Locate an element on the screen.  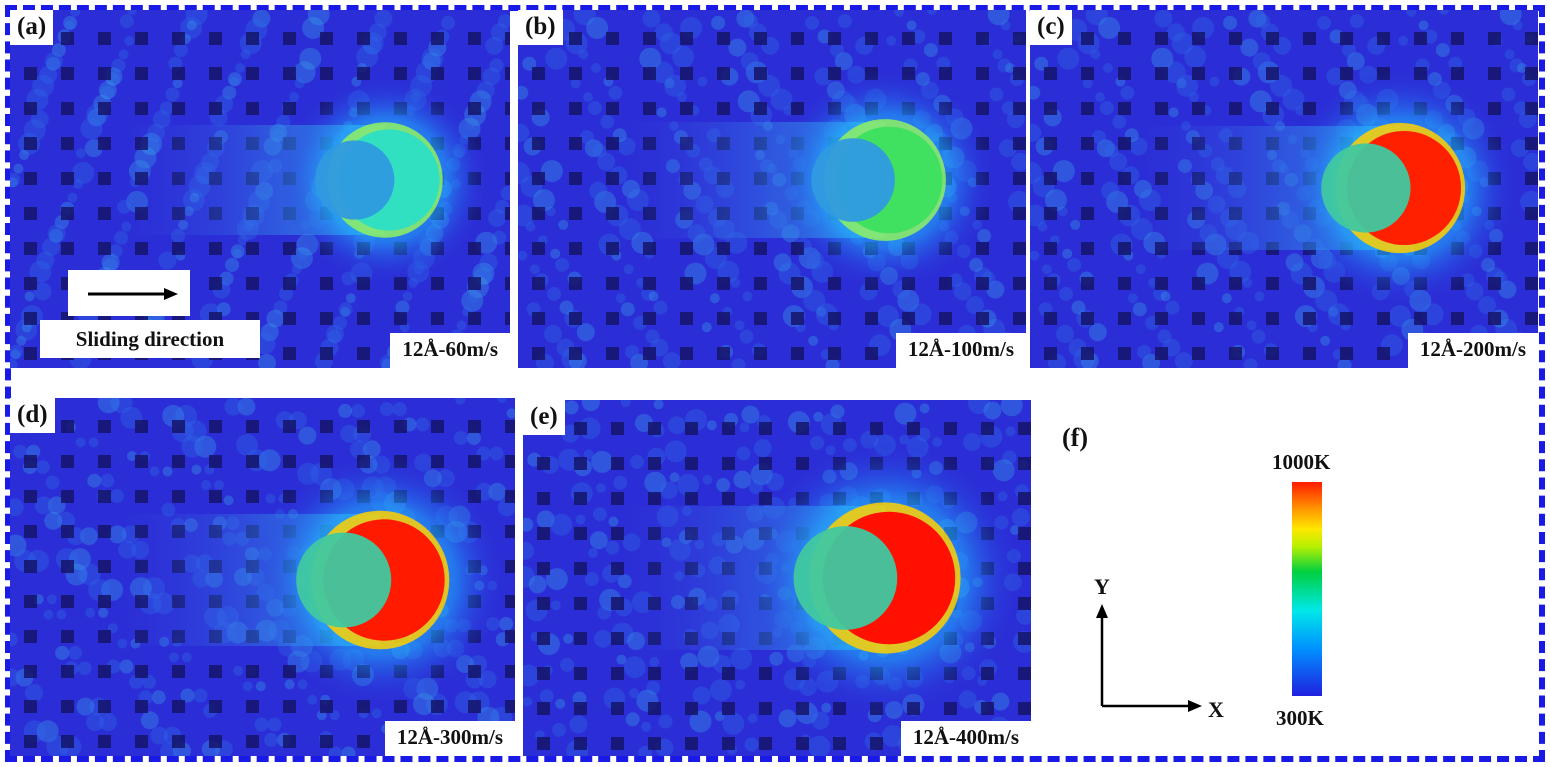
speed-label-d: 12Å-300m/s is located at coordinates (449, 738).